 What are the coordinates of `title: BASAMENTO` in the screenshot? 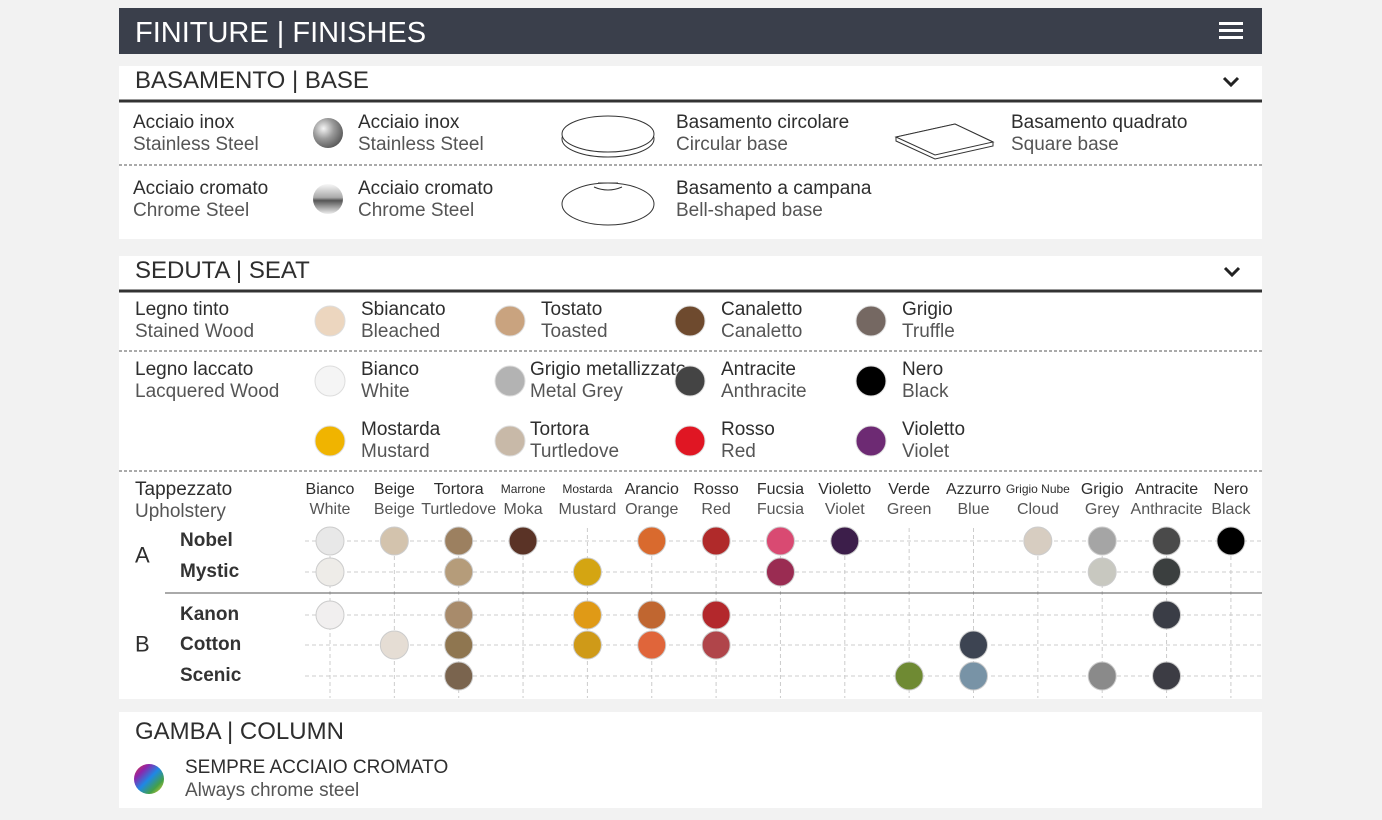 It's located at (210, 80).